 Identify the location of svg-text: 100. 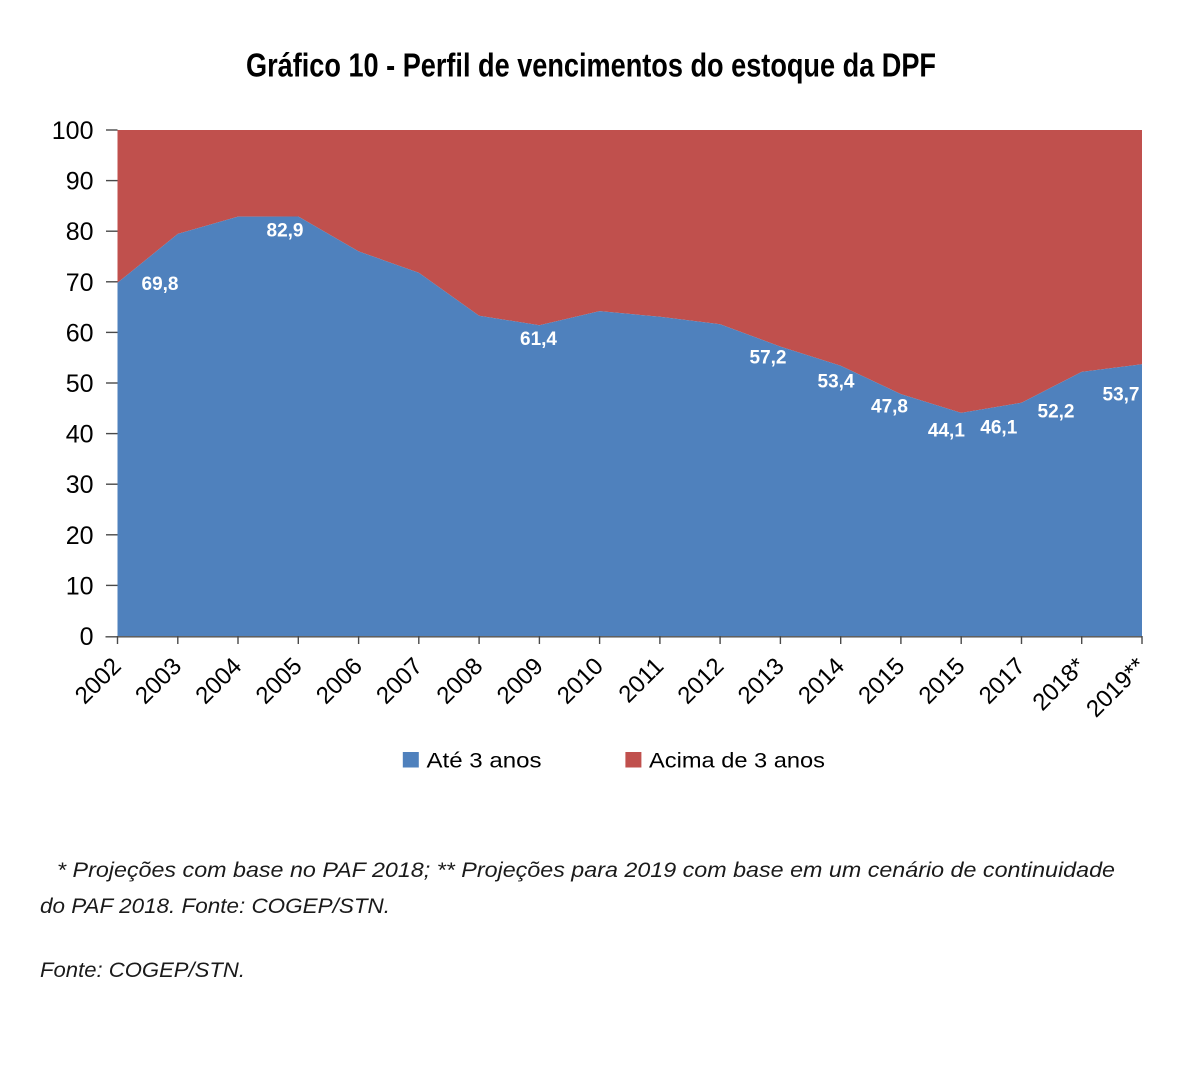
(73, 131).